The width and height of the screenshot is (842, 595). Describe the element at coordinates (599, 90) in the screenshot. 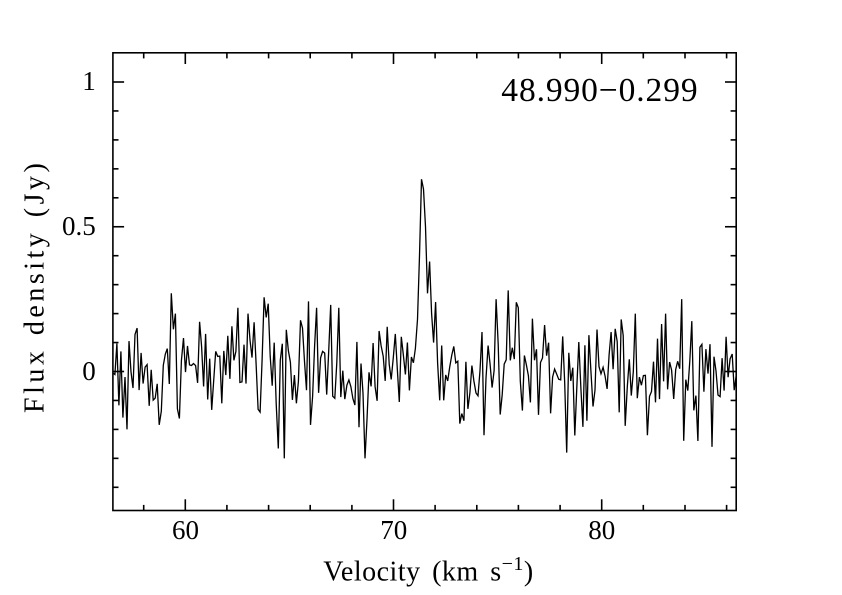

I see `svg-text: 48.990−0.299` at that location.